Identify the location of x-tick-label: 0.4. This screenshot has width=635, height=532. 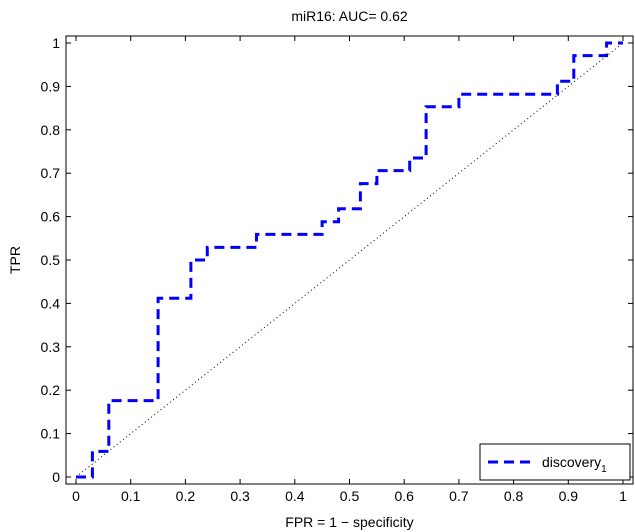
(295, 496).